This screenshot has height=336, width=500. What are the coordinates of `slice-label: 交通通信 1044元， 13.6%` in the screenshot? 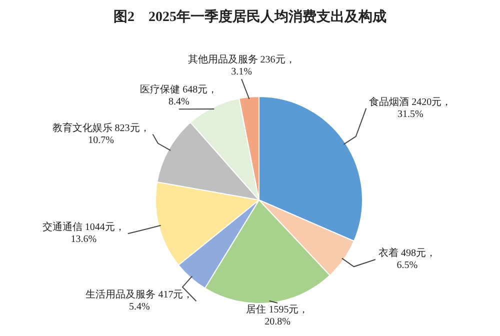 It's located at (83, 233).